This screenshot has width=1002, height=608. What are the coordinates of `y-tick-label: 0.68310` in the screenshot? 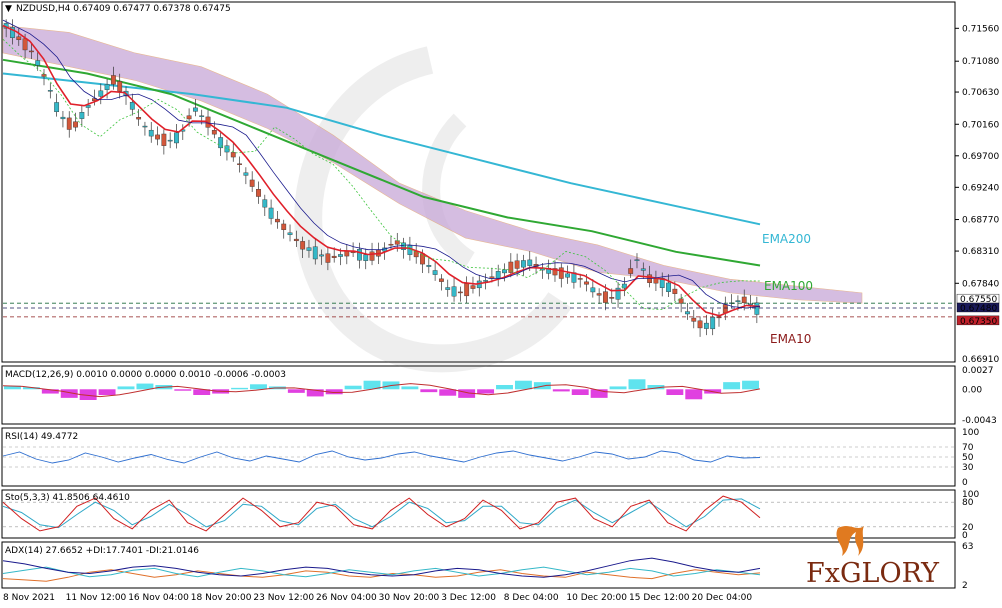 It's located at (980, 252).